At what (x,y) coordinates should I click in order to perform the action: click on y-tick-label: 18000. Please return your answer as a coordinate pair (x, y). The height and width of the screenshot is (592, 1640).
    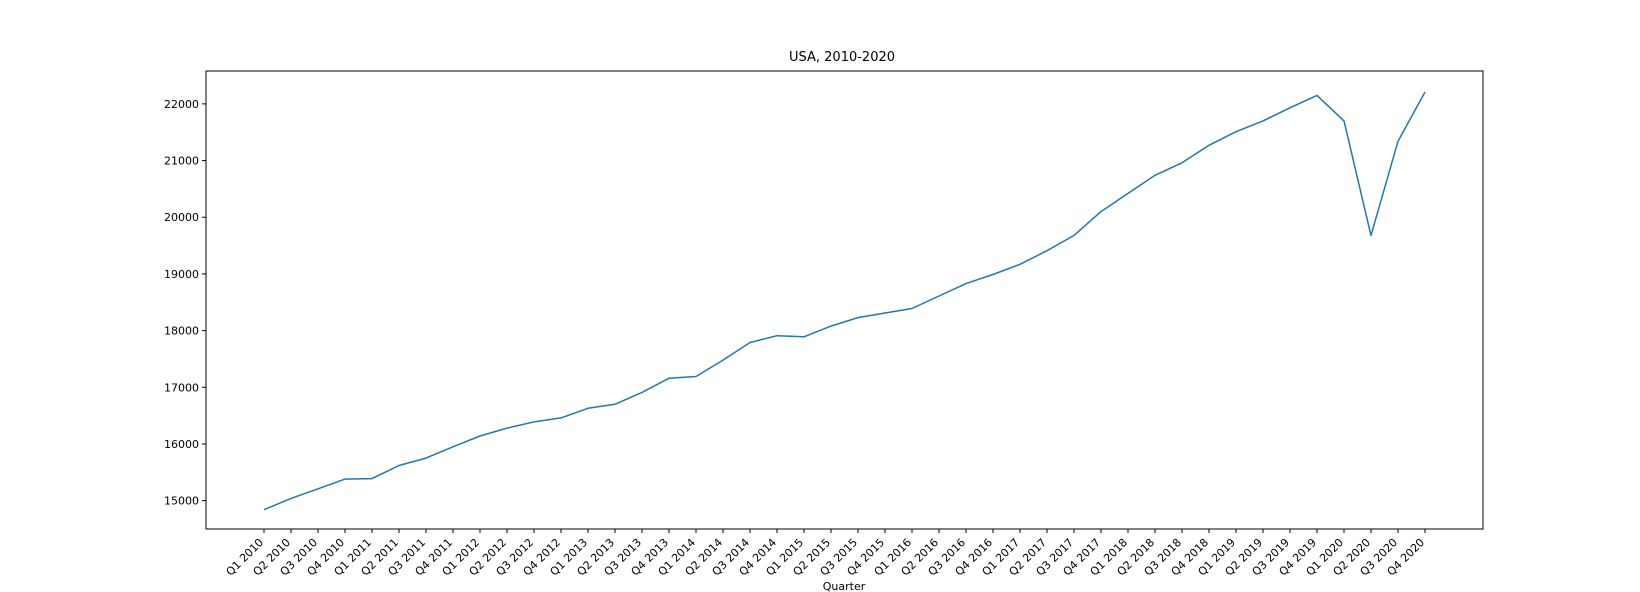
    Looking at the image, I should click on (181, 331).